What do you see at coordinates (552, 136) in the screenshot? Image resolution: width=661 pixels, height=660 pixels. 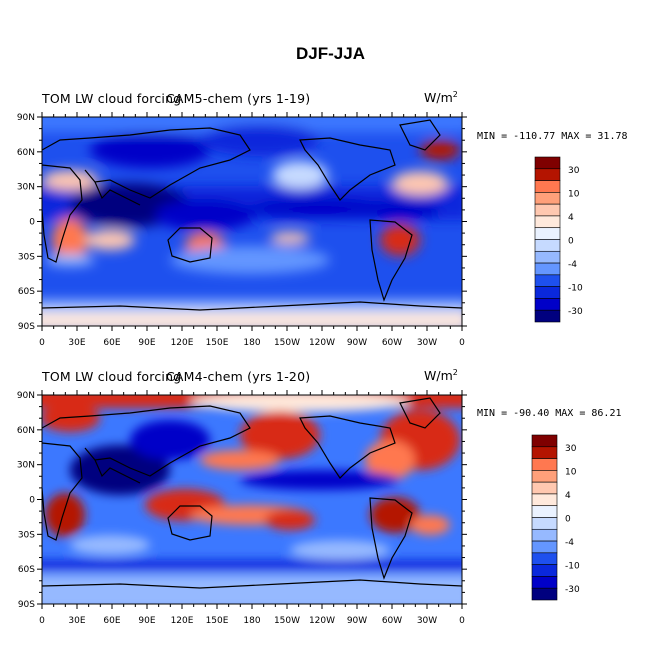 I see `panel-1-minmax: MIN = -110.77 MAX = 31.78` at bounding box center [552, 136].